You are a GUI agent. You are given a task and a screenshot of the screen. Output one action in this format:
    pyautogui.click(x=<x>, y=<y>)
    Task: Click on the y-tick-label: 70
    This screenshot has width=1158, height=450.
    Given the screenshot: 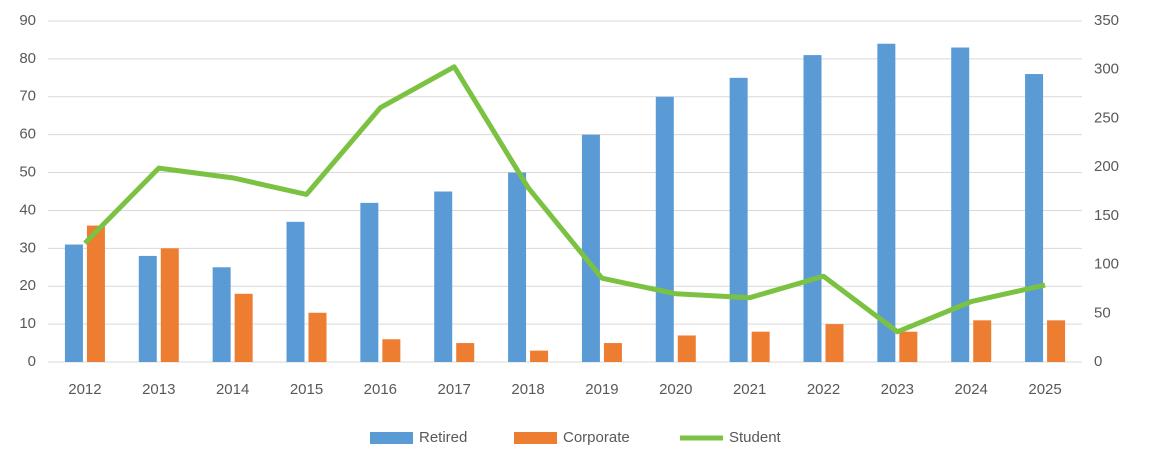 What is the action you would take?
    pyautogui.click(x=27, y=96)
    